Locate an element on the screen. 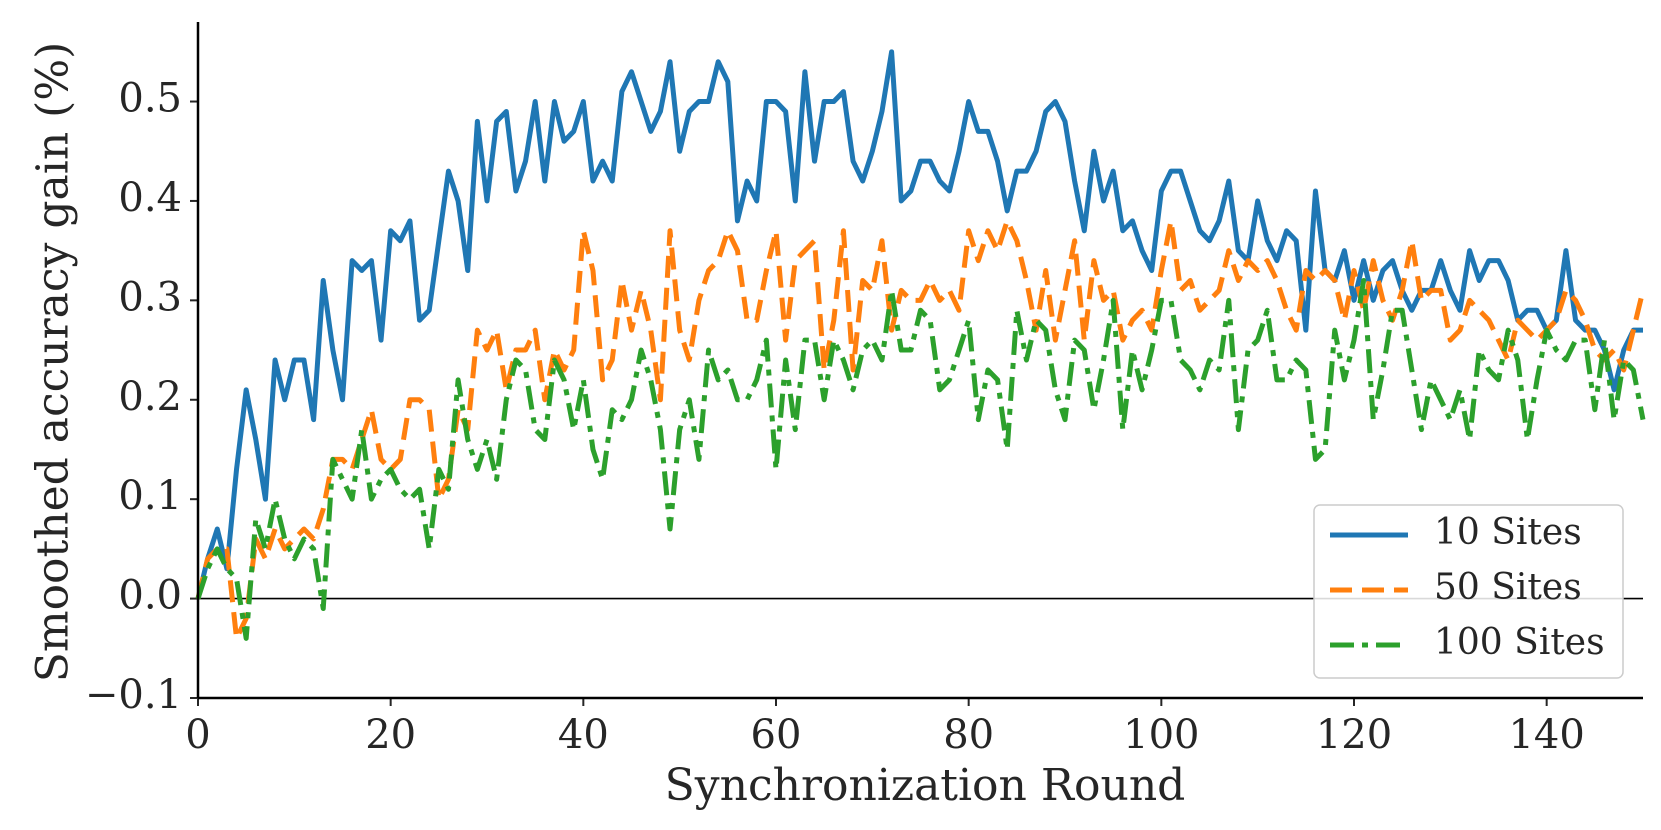 Image resolution: width=1661 pixels, height=830 pixels. x-tick-label: 20 is located at coordinates (390, 735).